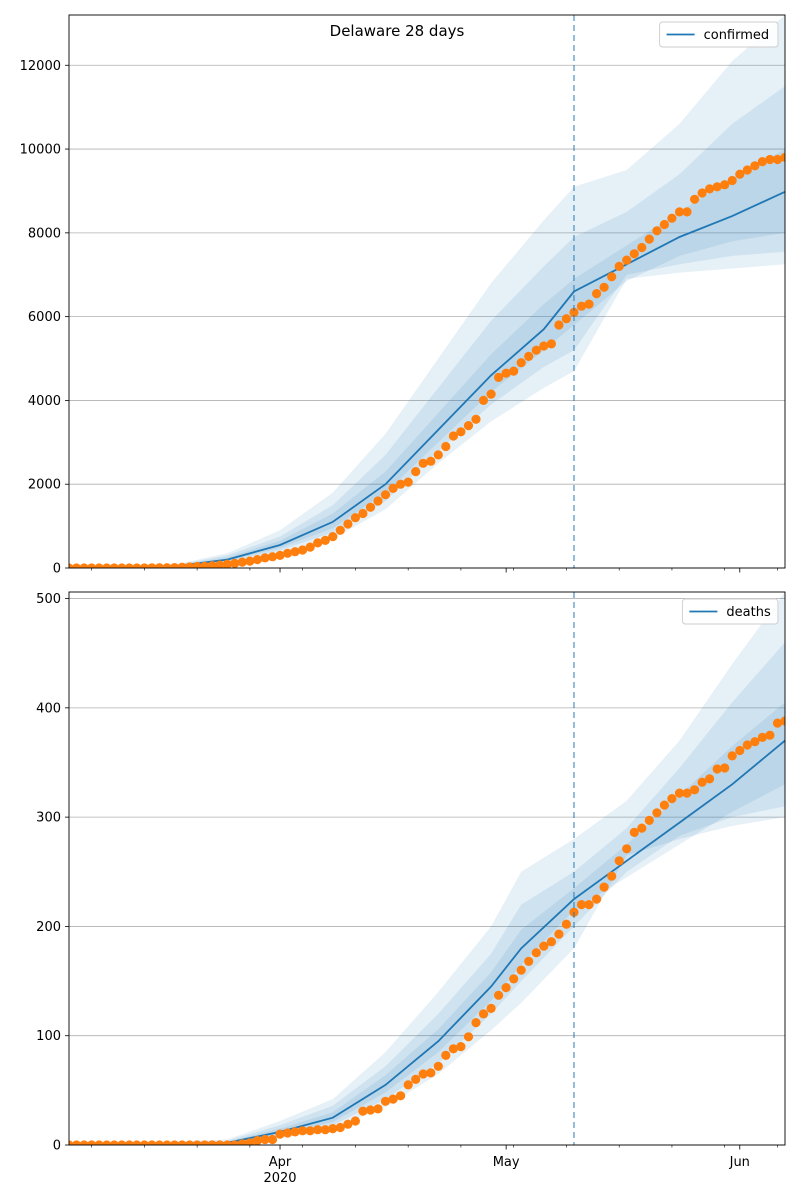 This screenshot has width=800, height=1200. Describe the element at coordinates (748, 612) in the screenshot. I see `legend-label: deaths` at that location.